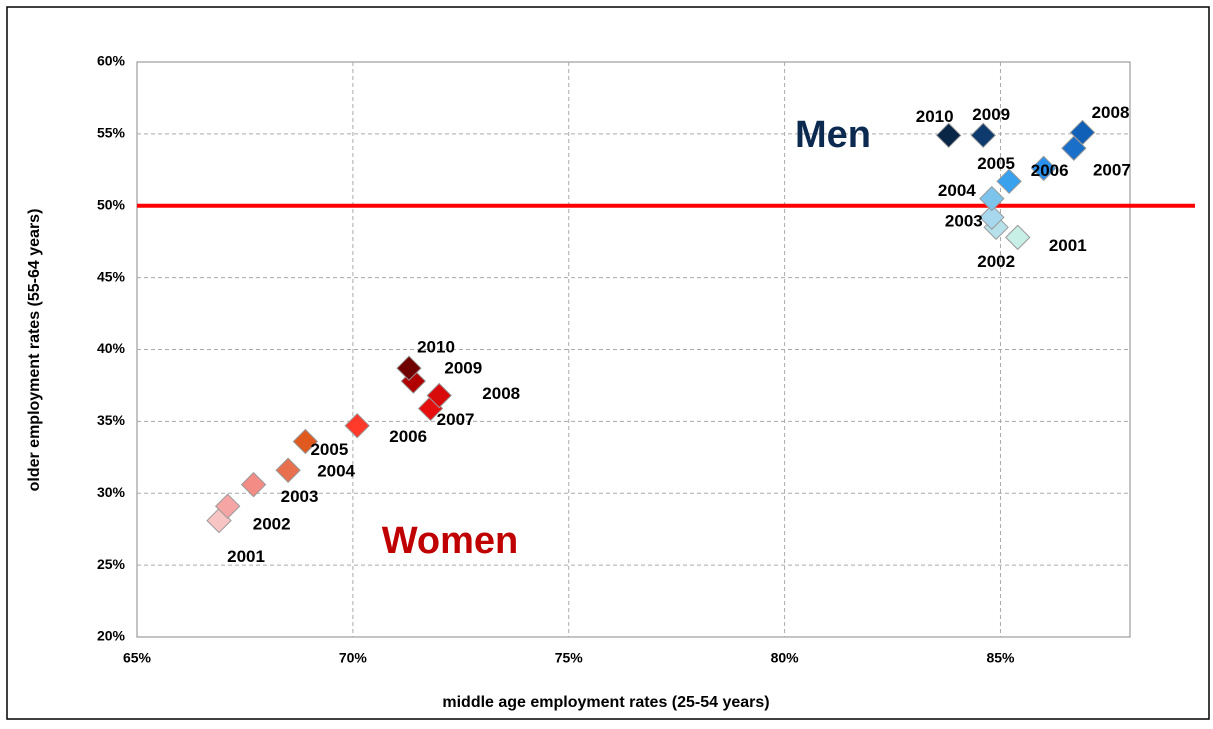  I want to click on x-tick-label: 65%, so click(137, 658).